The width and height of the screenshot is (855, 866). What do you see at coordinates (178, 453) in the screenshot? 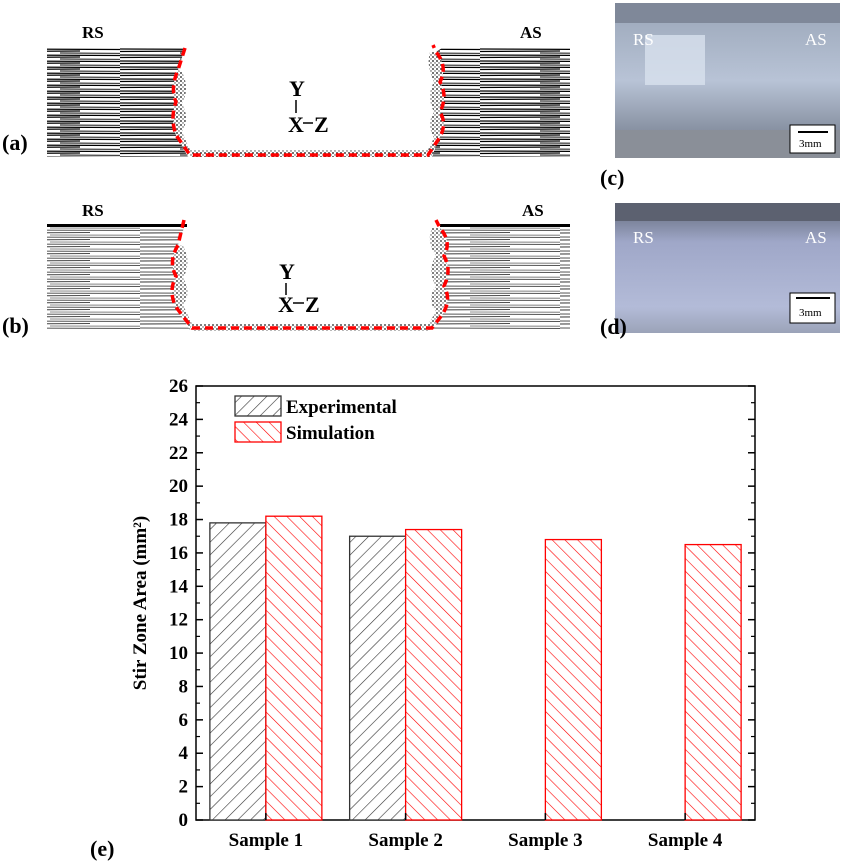
I see `y-tick-label: 22` at bounding box center [178, 453].